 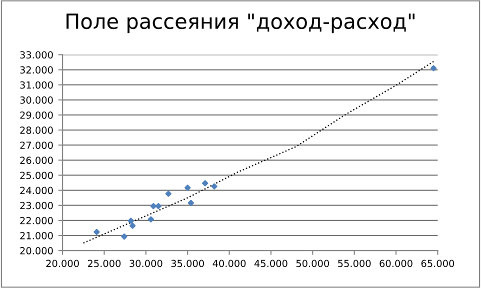 I want to click on y-tick-label: 23.000, so click(x=36, y=206).